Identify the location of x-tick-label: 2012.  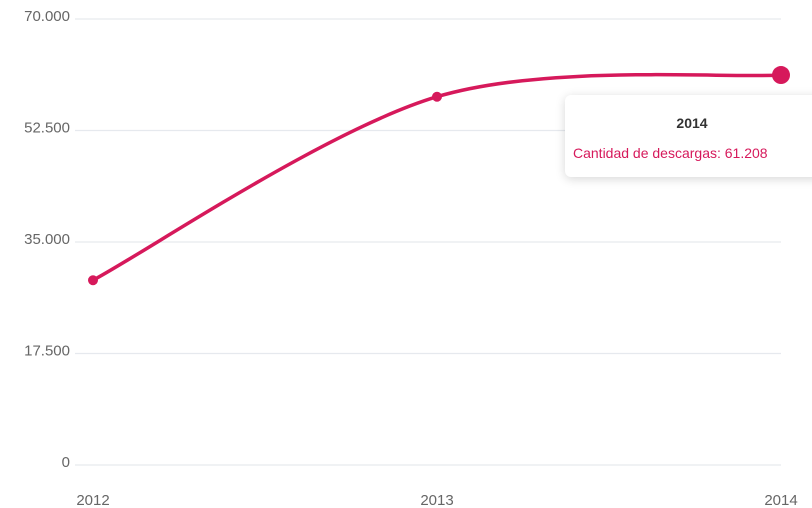
(92, 500).